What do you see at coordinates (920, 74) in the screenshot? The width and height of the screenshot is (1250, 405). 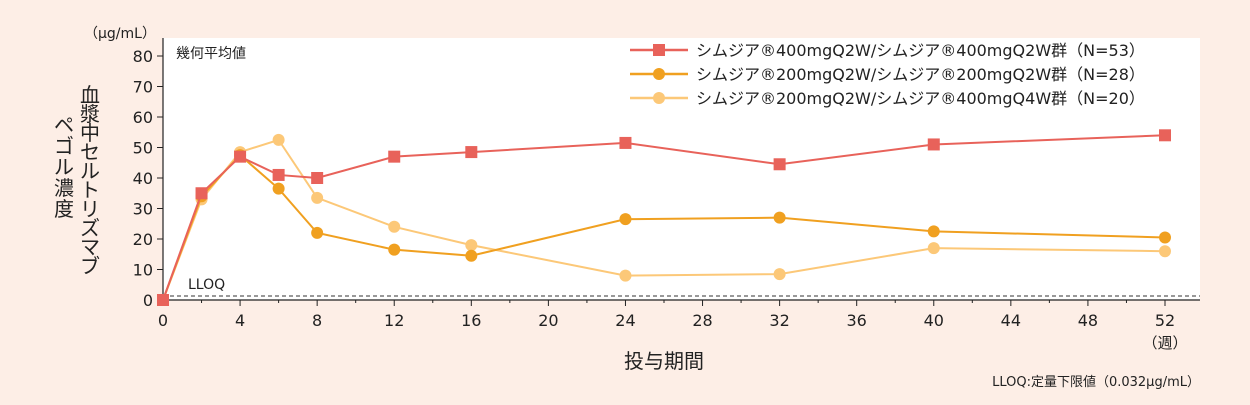 I see `legend-label: シムジア®200mgQ2W/シムジア®200mgQ2W群（N=28）` at bounding box center [920, 74].